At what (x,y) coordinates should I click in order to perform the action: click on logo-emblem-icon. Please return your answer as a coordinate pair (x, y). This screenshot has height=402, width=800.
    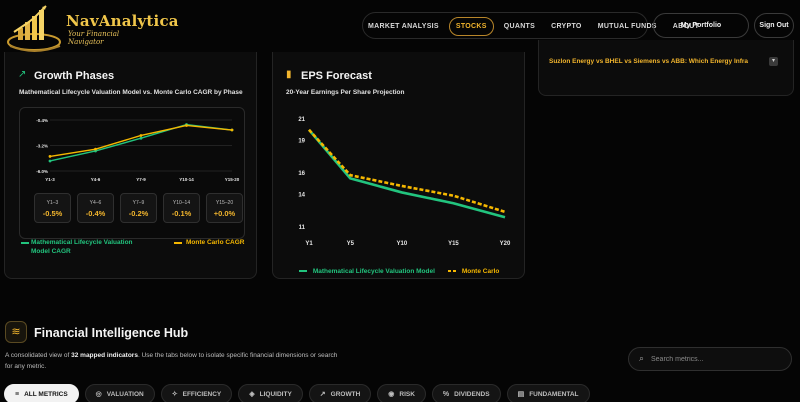
    Looking at the image, I should click on (34, 28).